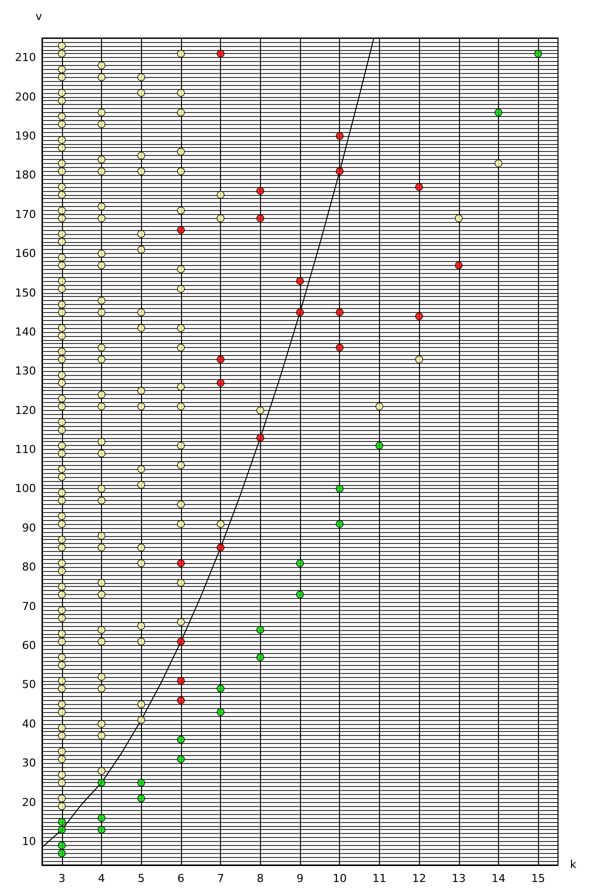 The image size is (594, 894). I want to click on x-tick-label: 11, so click(379, 878).